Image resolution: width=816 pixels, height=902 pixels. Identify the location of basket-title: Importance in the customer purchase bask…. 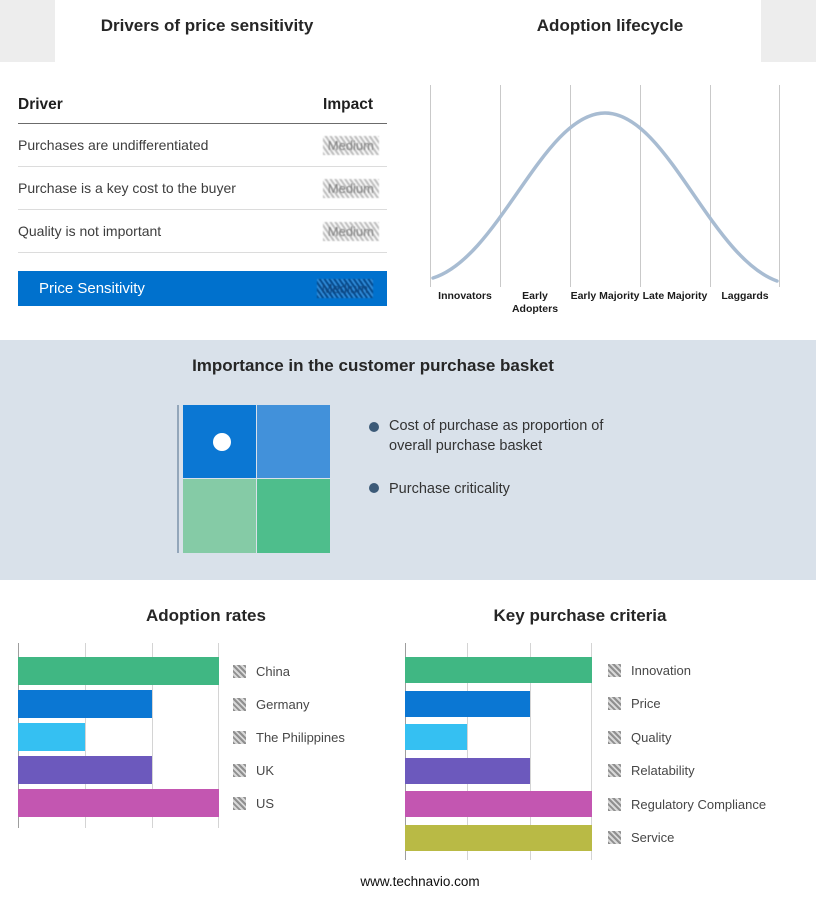
(373, 365).